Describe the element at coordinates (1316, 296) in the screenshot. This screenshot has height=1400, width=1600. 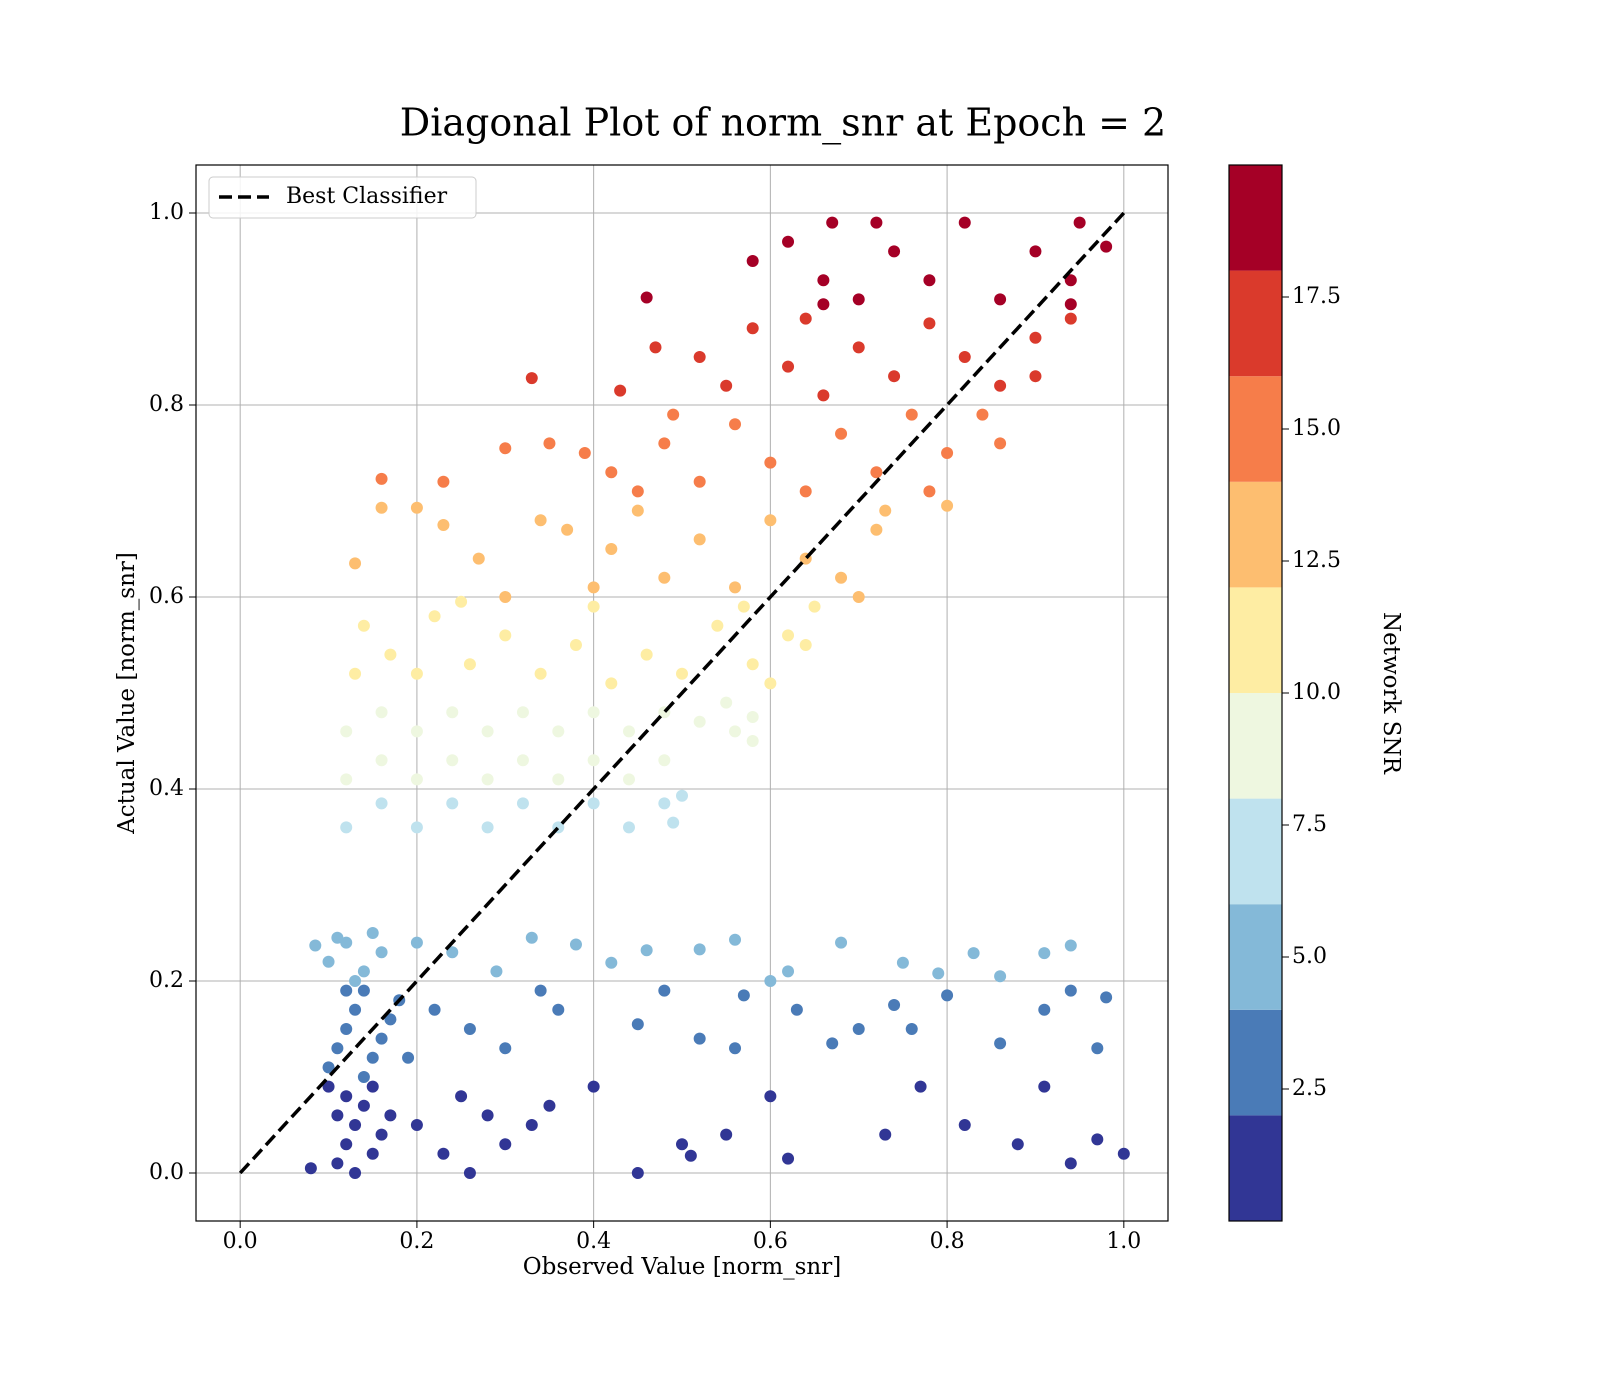
I see `colorbar-tick-label: 17.5` at that location.